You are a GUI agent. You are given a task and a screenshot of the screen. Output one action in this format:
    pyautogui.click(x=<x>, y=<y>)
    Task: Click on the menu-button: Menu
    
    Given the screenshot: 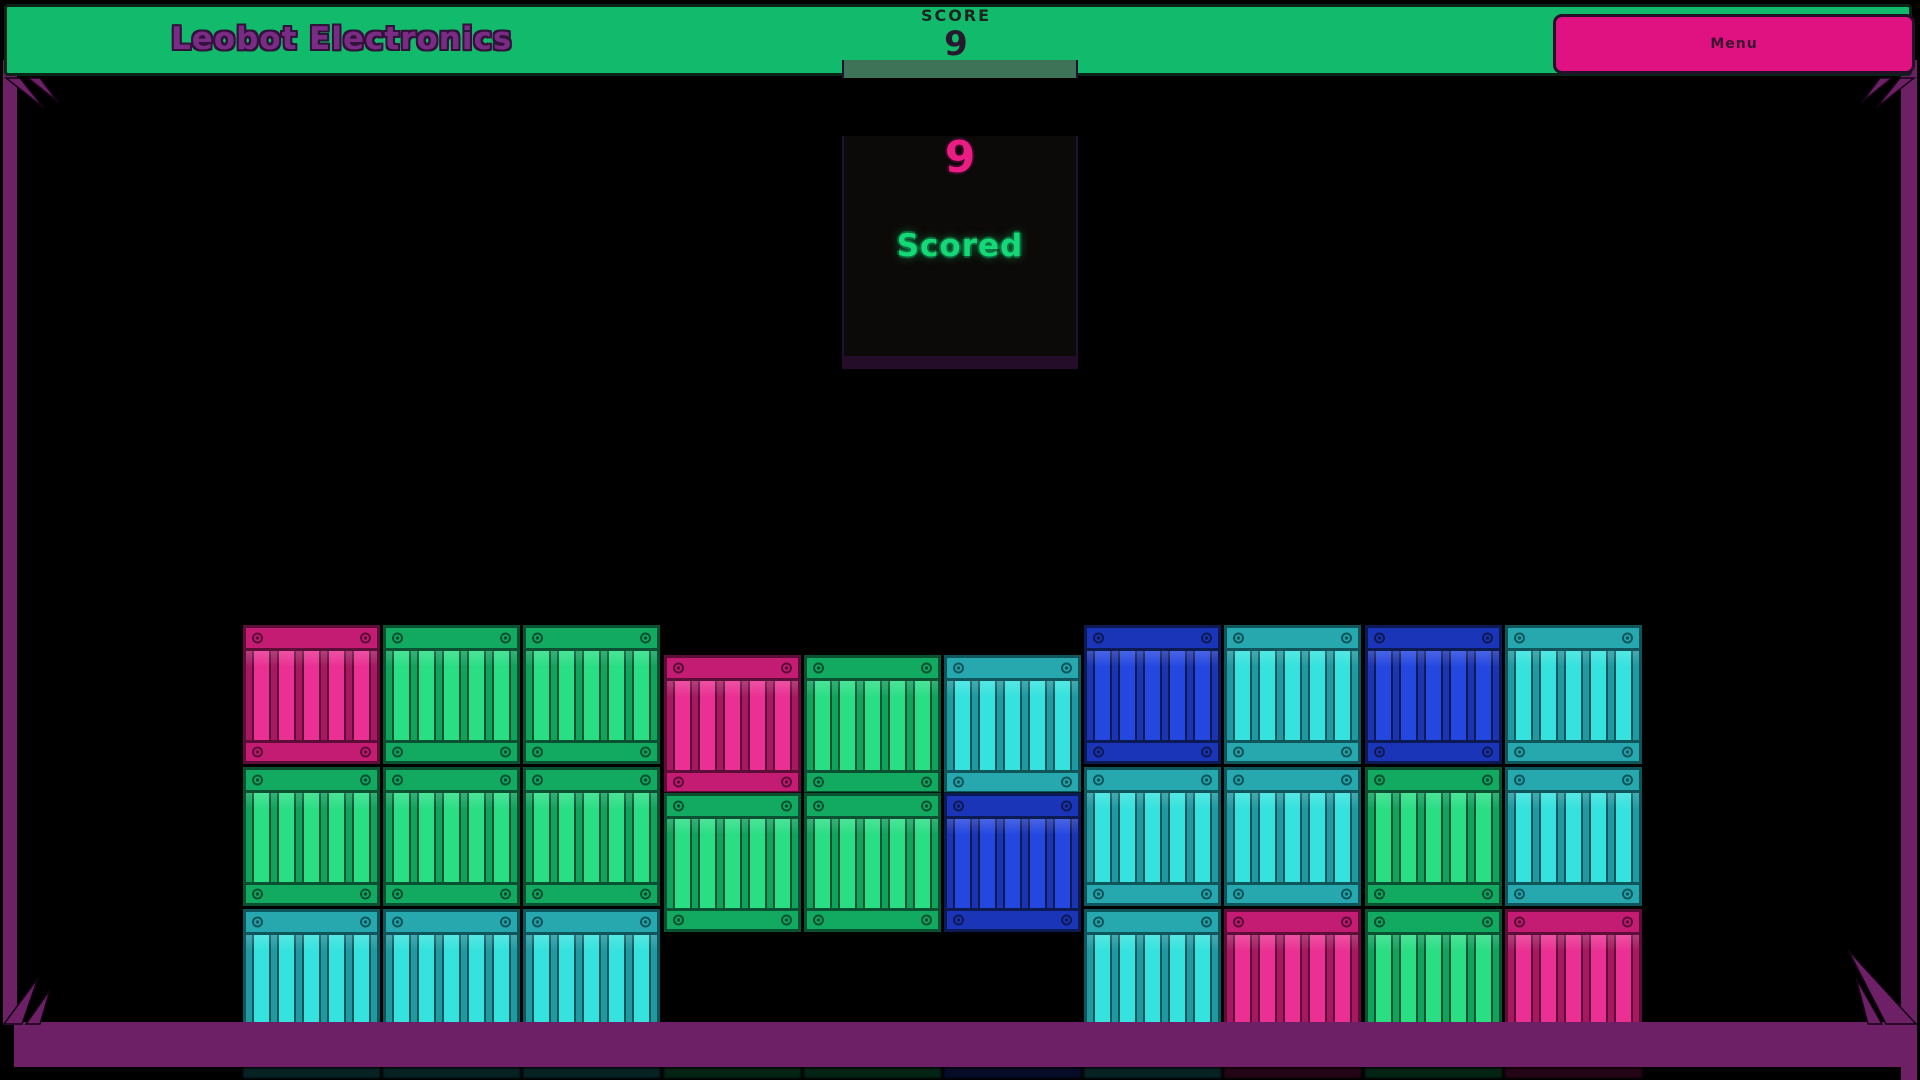 What is the action you would take?
    pyautogui.click(x=1734, y=44)
    